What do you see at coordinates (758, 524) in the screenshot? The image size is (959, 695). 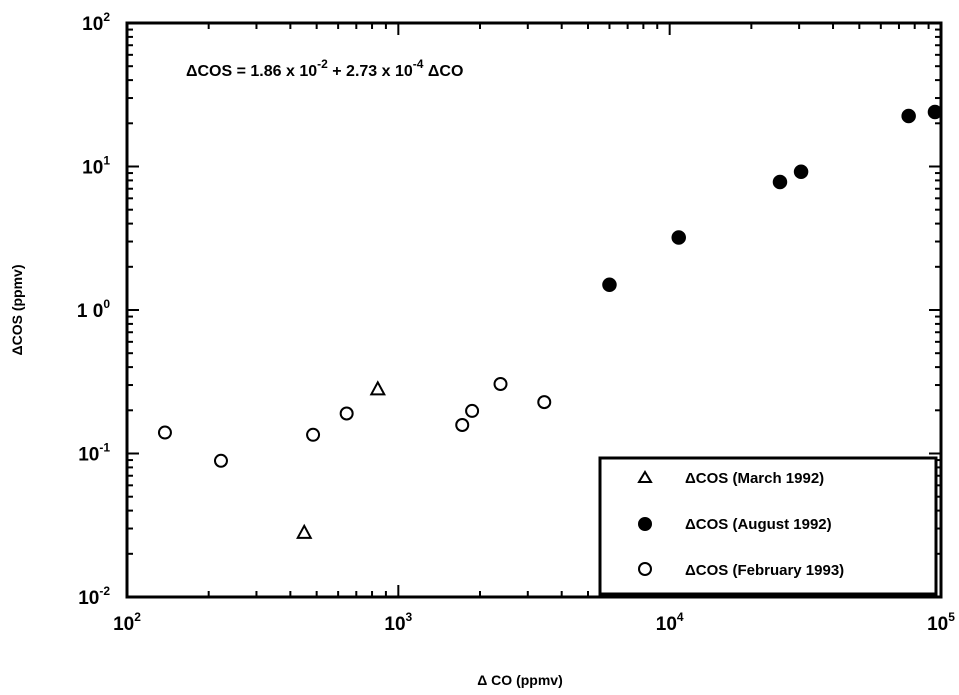 I see `legend-label-august-1992: ΔCOS (August 1992)` at bounding box center [758, 524].